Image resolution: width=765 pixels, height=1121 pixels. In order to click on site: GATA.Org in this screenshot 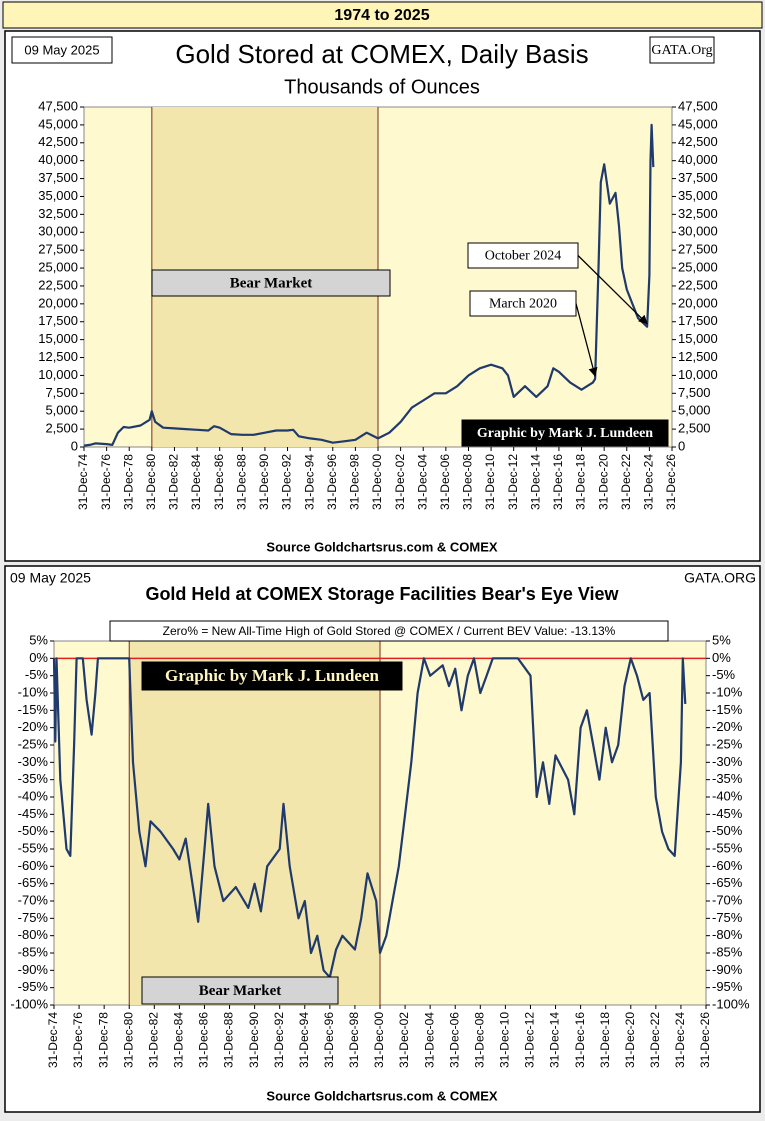, I will do `click(681, 50)`.